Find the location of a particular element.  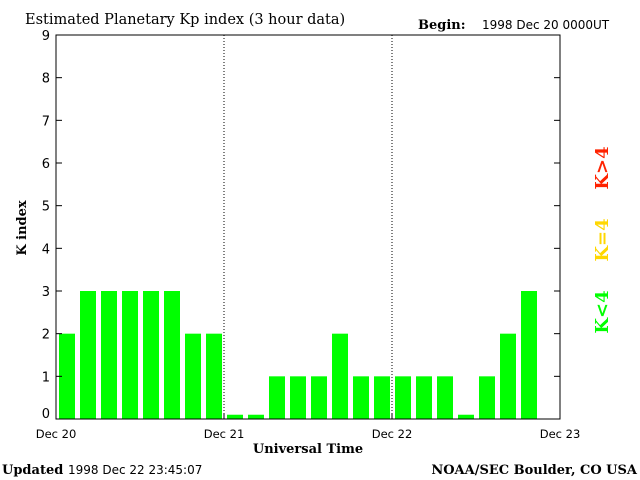

y-tick-label: 5 is located at coordinates (46, 207).